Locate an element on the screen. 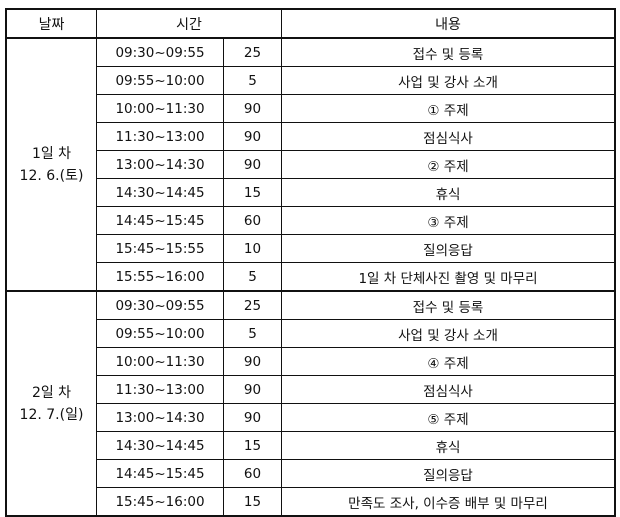 The height and width of the screenshot is (517, 620). content-cell: ② 주제 is located at coordinates (448, 164).